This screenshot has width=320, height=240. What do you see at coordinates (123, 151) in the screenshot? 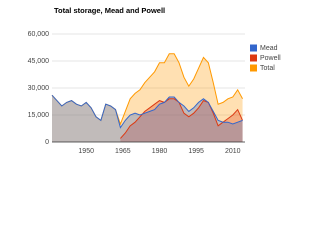
I see `x-tick-label: 1965` at bounding box center [123, 151].